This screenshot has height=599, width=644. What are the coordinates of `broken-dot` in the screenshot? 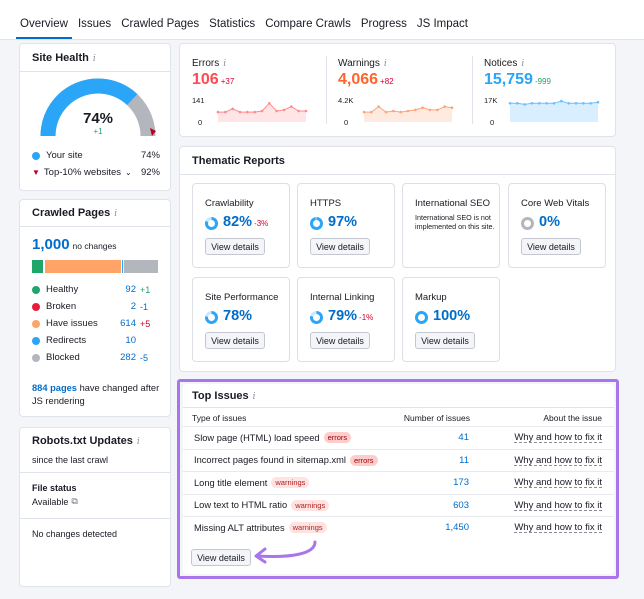 It's located at (36, 306).